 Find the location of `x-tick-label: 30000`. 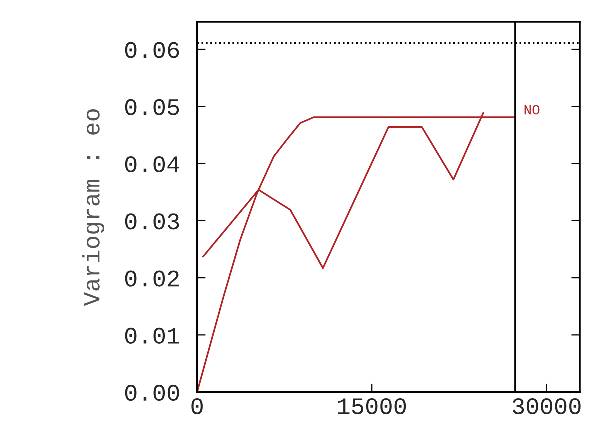

x-tick-label: 30000 is located at coordinates (546, 406).